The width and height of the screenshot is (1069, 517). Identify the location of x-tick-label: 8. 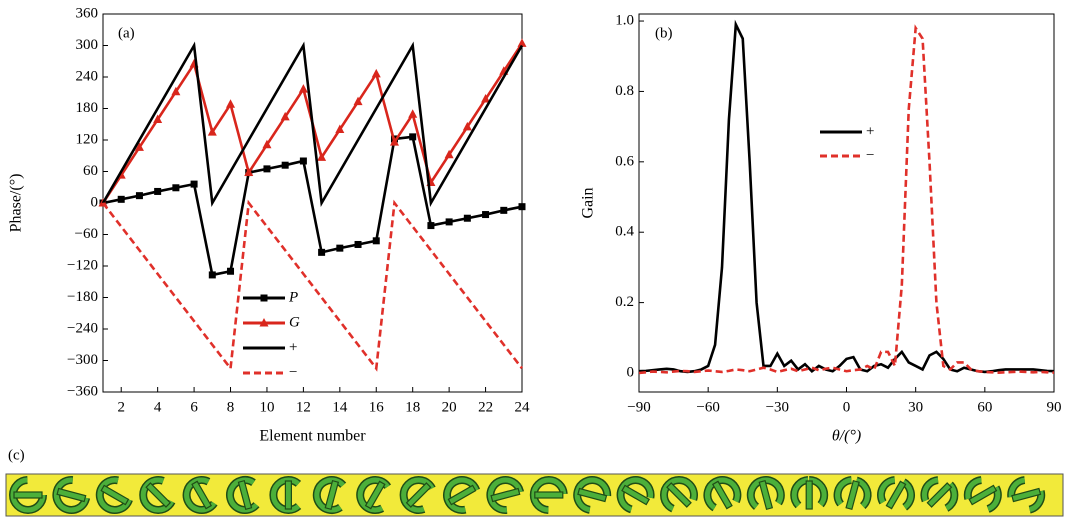
(231, 407).